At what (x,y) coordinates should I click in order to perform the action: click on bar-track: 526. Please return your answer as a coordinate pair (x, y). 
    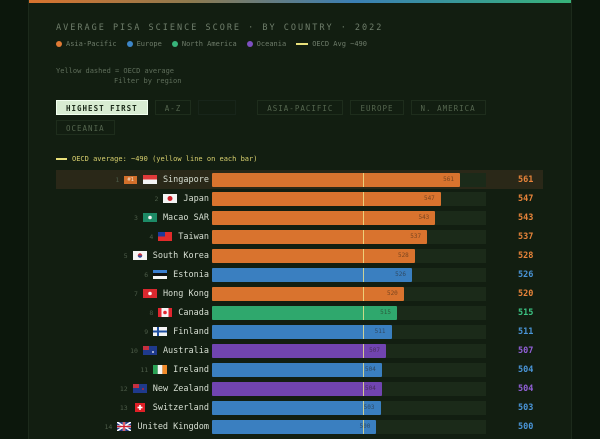
    Looking at the image, I should click on (349, 274).